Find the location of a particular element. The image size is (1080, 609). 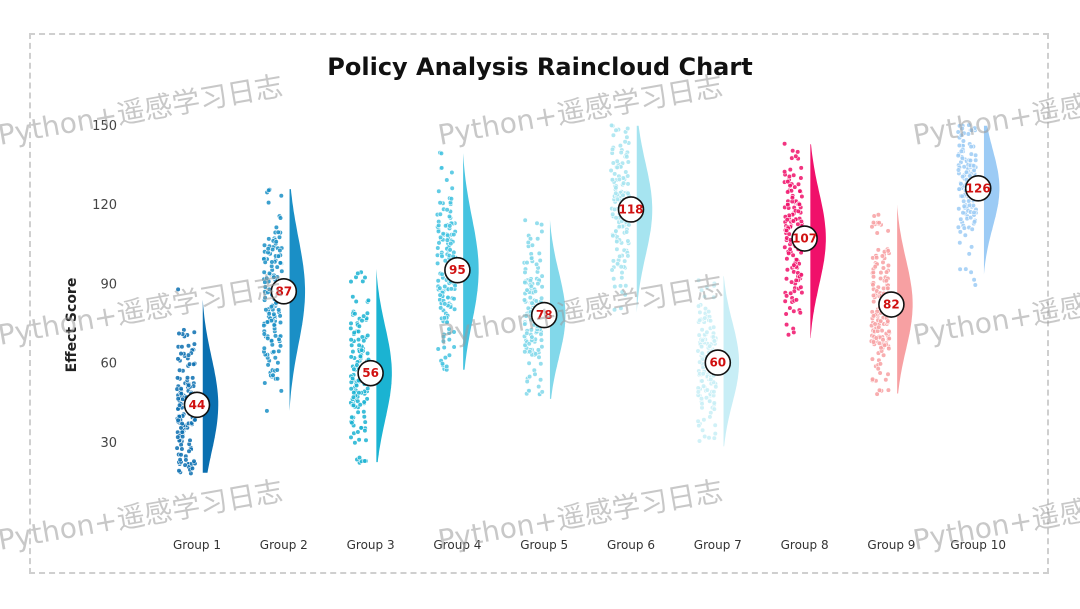

mean-label: 82 is located at coordinates (891, 305).